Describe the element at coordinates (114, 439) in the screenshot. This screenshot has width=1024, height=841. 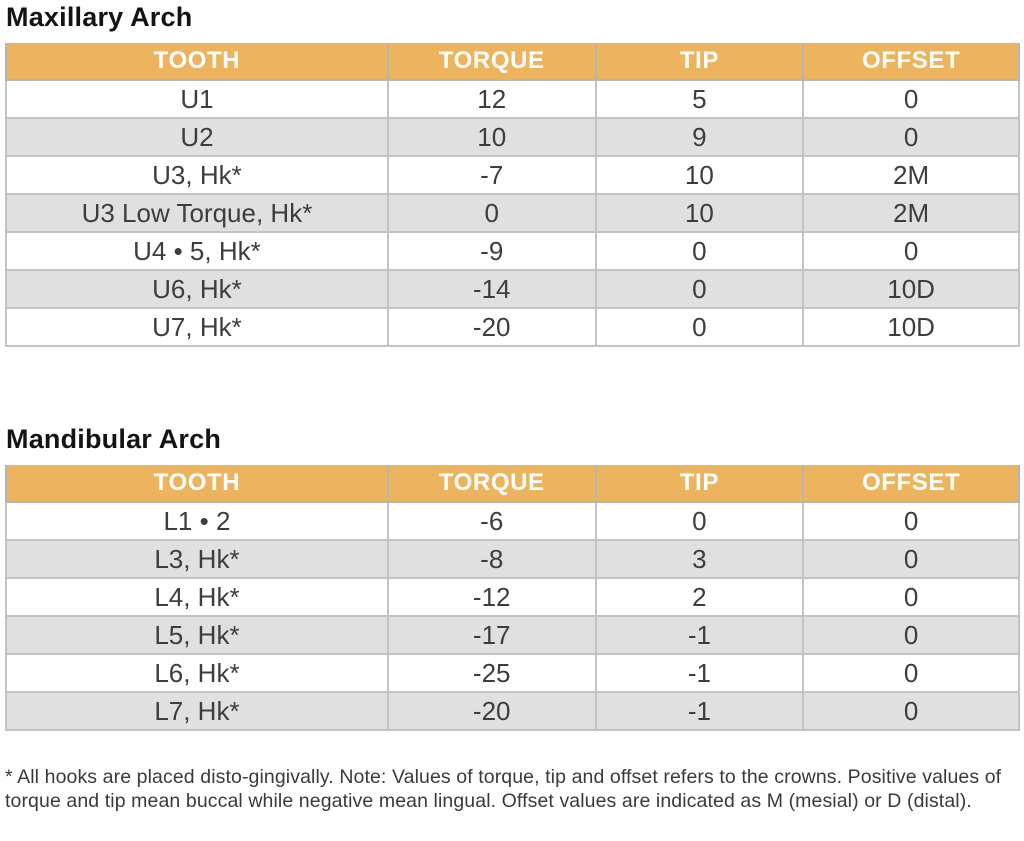
I see `mandibular-arch-title: Mandibular Arch` at that location.